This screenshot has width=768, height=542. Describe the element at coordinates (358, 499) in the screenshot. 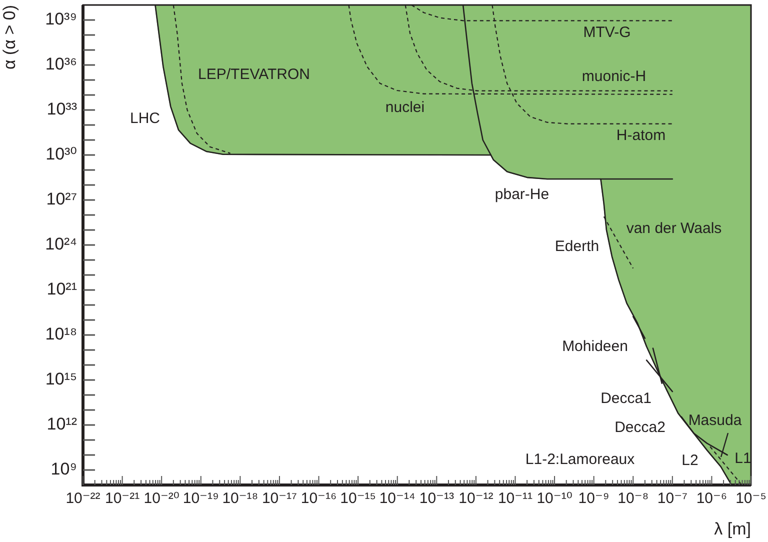

I see `x-tick-label: 10⁻¹⁵` at that location.